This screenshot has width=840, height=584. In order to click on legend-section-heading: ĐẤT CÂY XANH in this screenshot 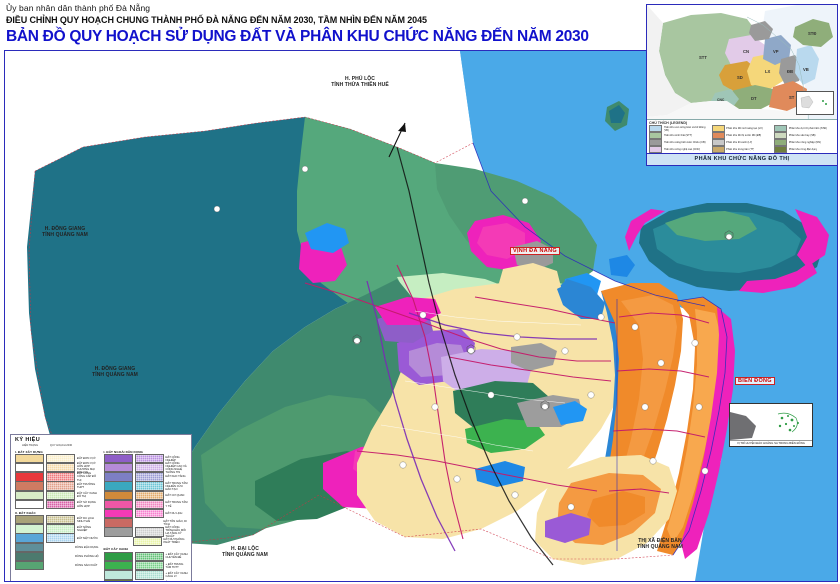, I will do `click(116, 549)`.